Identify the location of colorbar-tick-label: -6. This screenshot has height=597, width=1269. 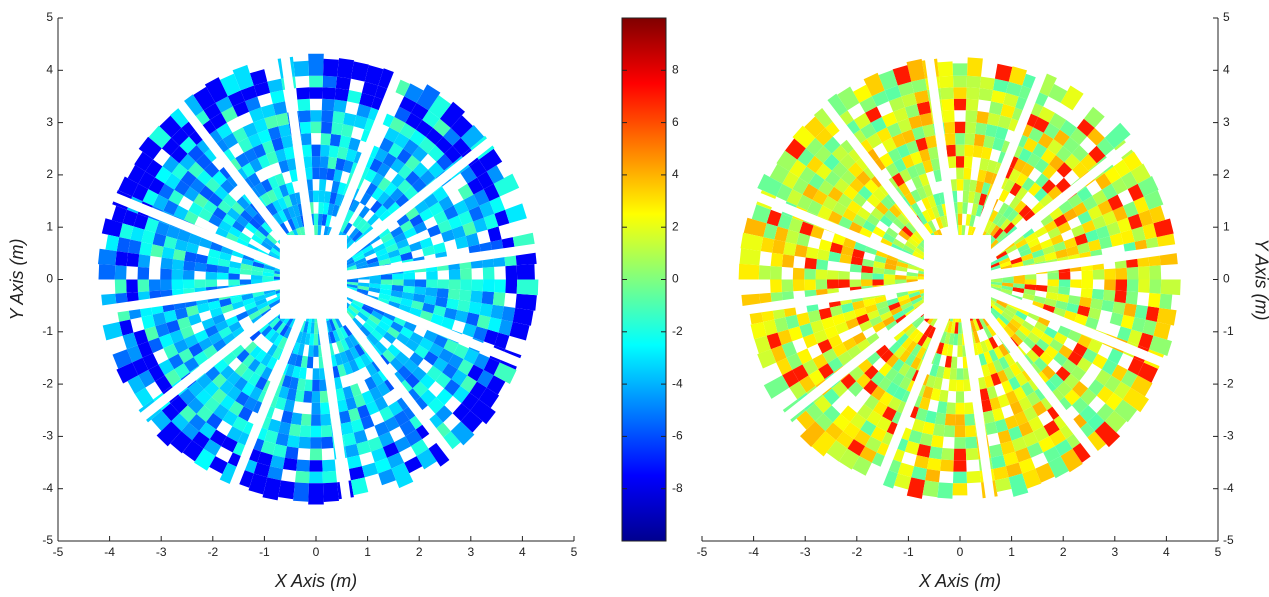
(677, 436).